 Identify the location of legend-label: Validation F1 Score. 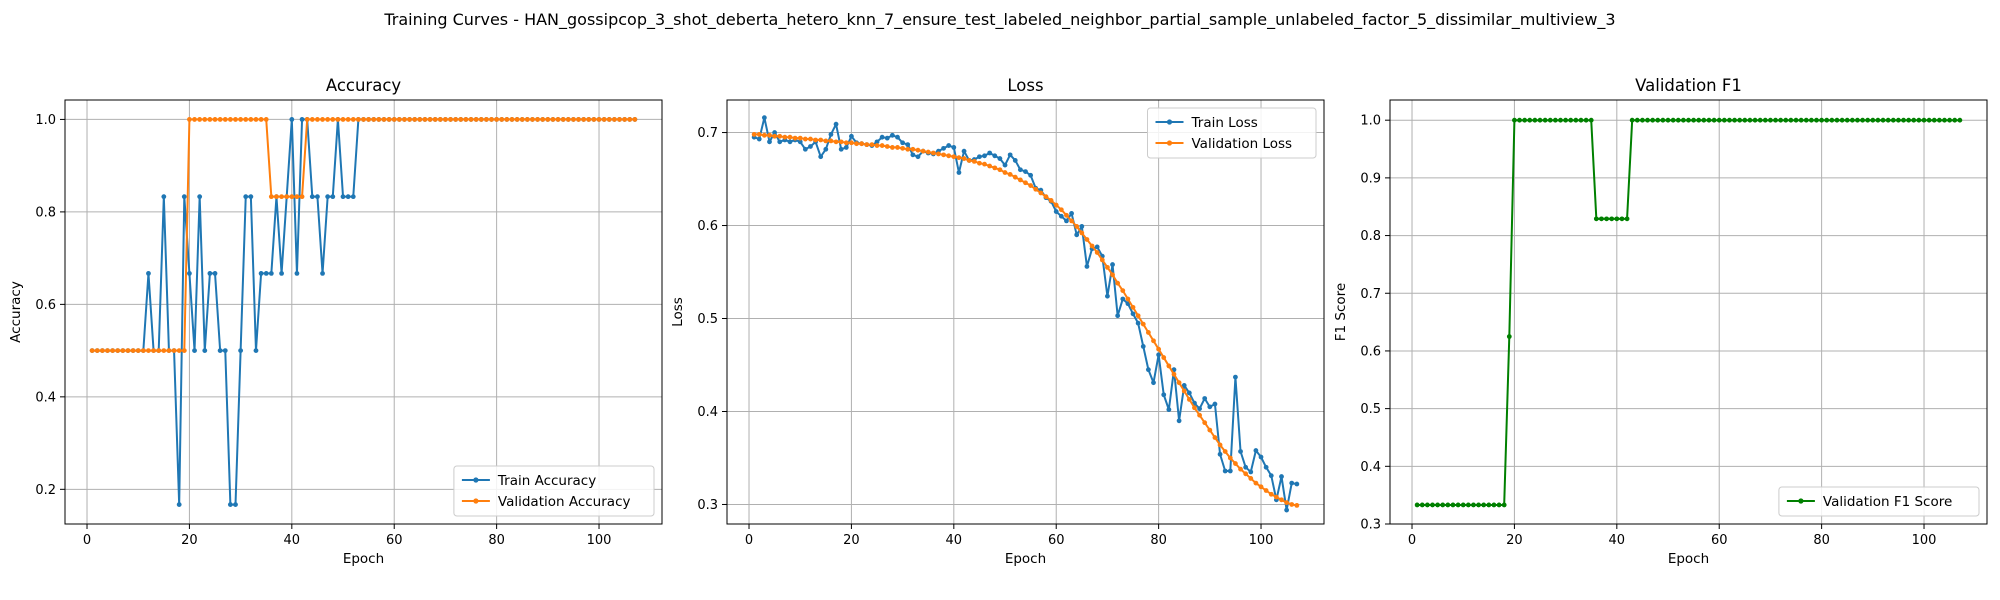
(1887, 502).